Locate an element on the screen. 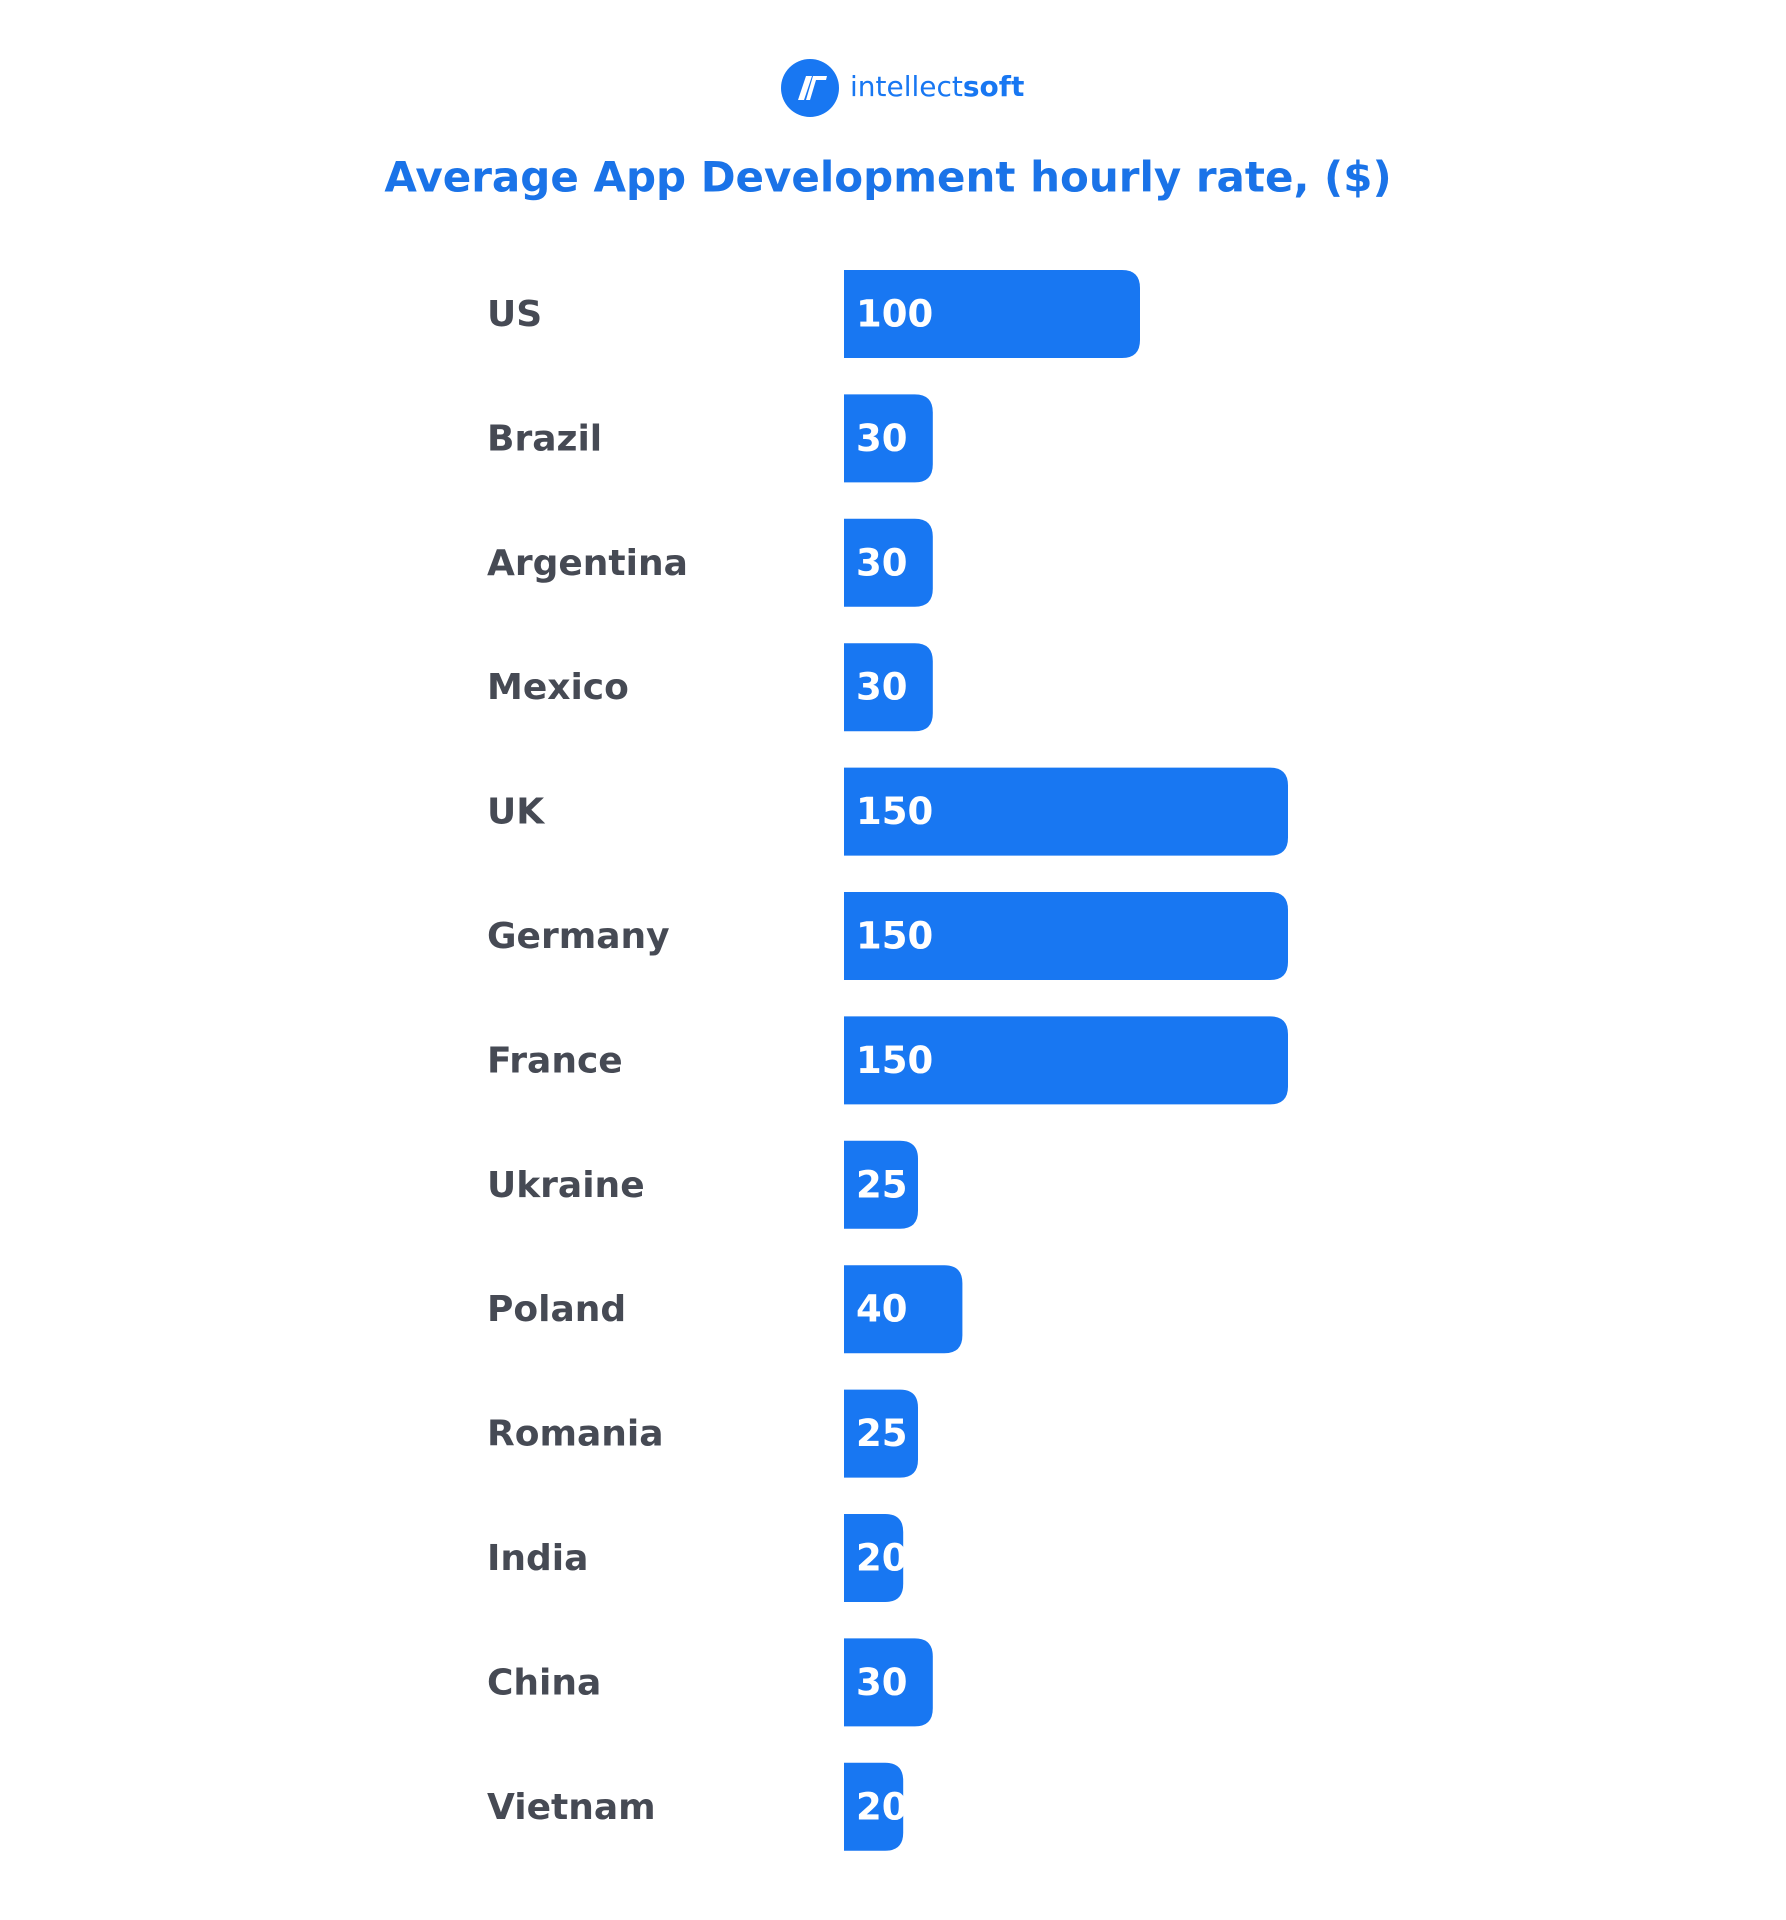  logo: intellectsoft is located at coordinates (902, 88).